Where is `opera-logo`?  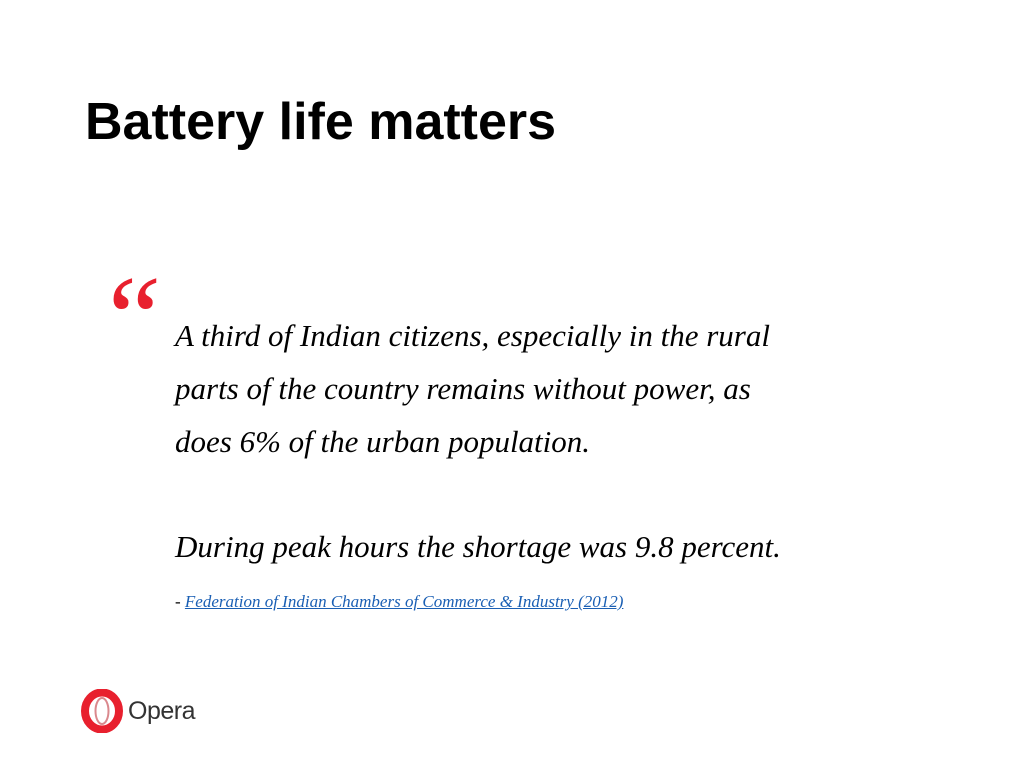 opera-logo is located at coordinates (102, 711).